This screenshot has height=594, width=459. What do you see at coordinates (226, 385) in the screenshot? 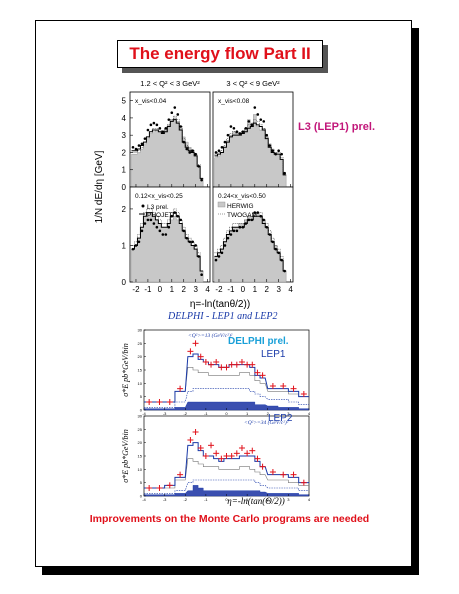
I see `series-mc2` at bounding box center [226, 385].